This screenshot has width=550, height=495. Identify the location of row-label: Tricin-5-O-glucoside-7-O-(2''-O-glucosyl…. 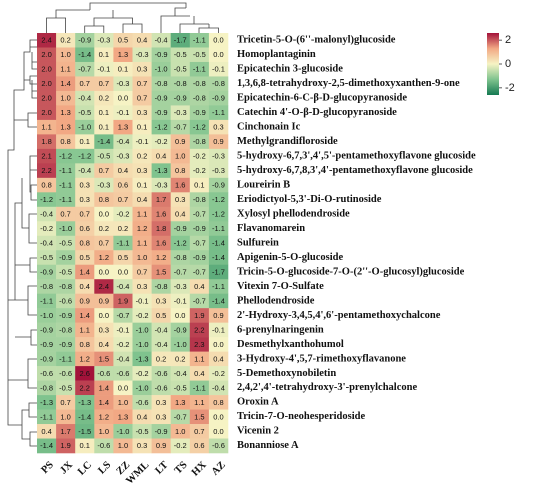
(351, 271).